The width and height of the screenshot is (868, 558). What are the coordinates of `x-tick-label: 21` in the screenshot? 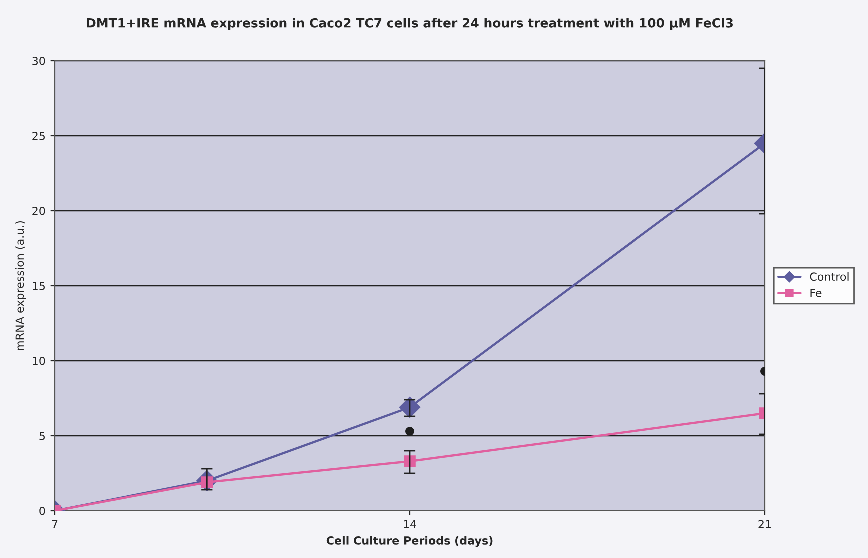 It's located at (765, 524).